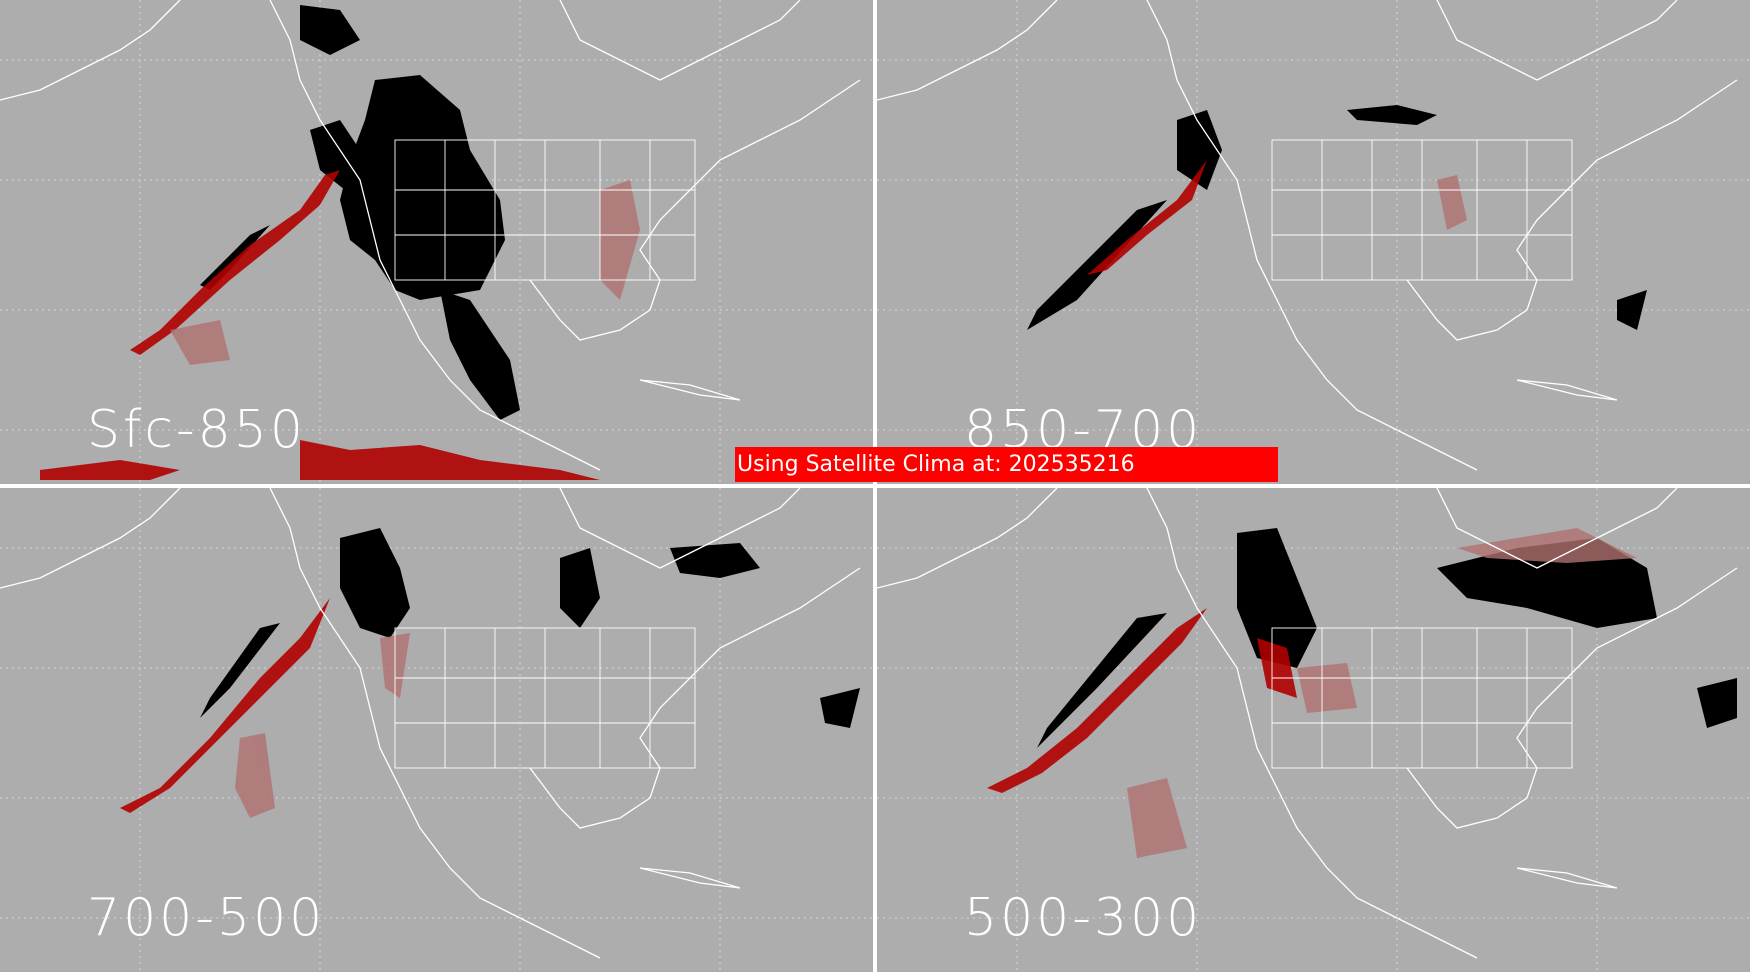  What do you see at coordinates (206, 918) in the screenshot?
I see `layer-label-700-500: 700-500` at bounding box center [206, 918].